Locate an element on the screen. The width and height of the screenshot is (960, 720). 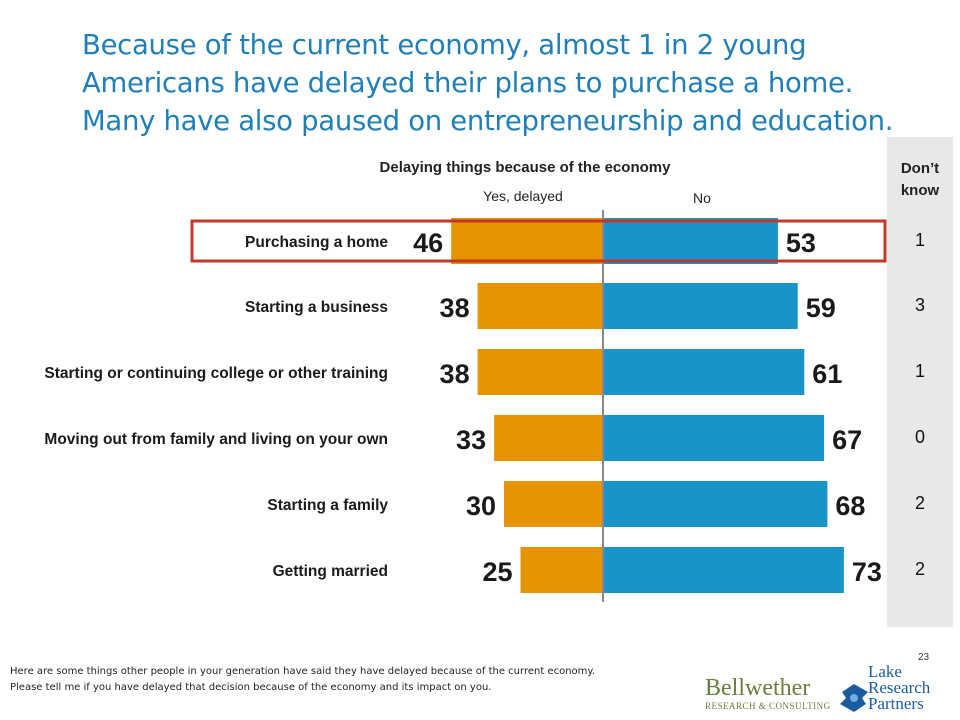
value-label-no-purchasing-a-home: 53 is located at coordinates (801, 243).